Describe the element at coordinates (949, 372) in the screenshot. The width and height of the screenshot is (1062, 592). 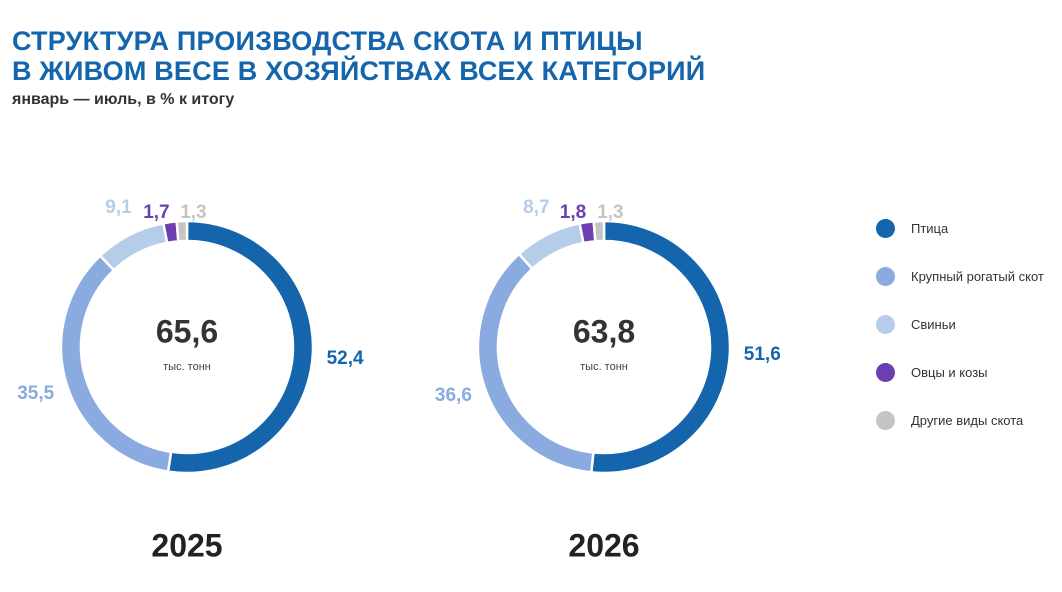
I see `legend-label-sheep-goats: Овцы и козы` at that location.